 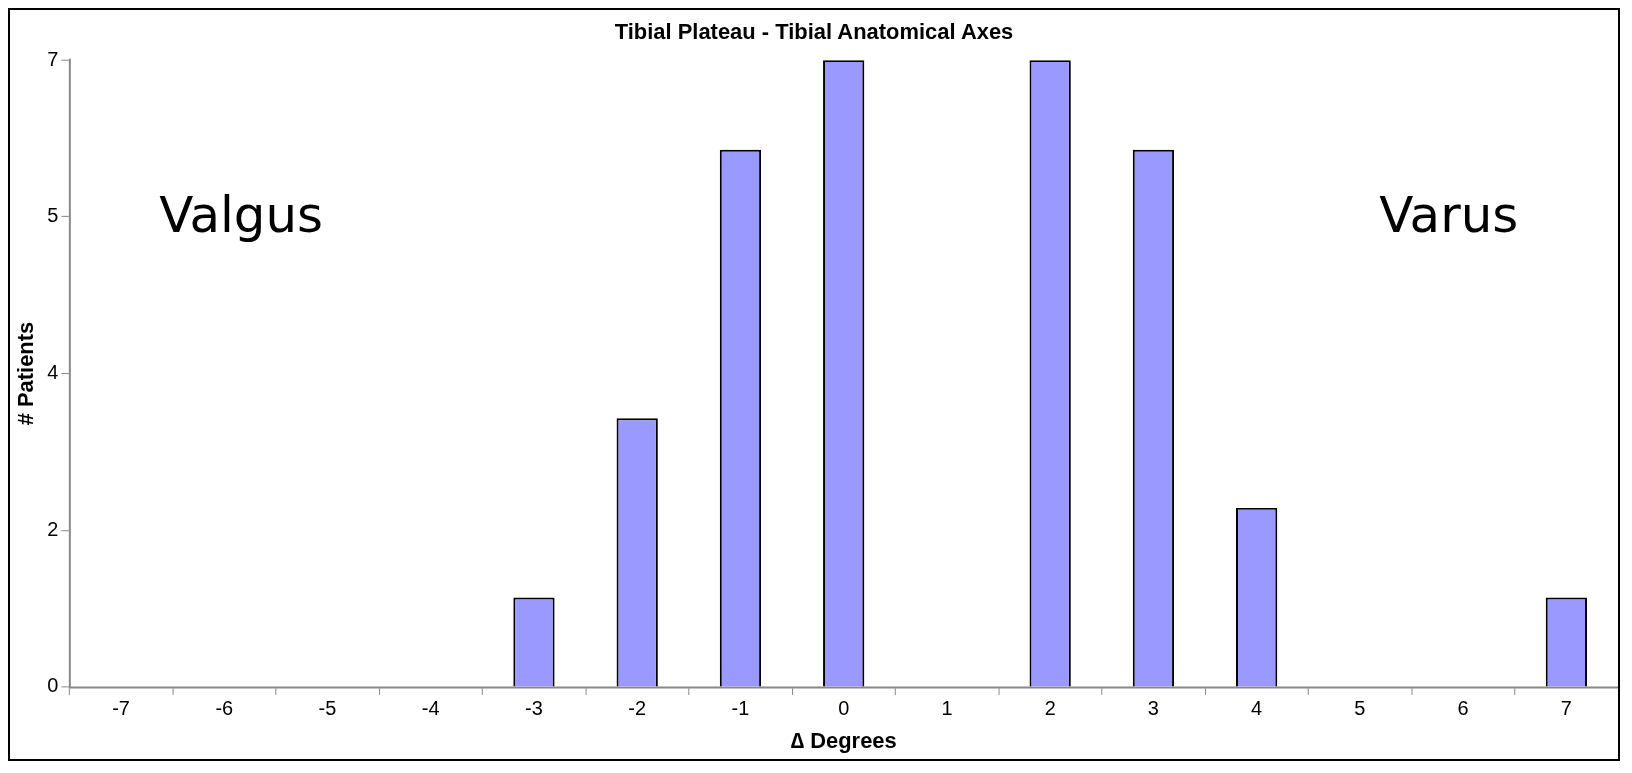 What do you see at coordinates (740, 708) in the screenshot?
I see `x-tick-label: -1` at bounding box center [740, 708].